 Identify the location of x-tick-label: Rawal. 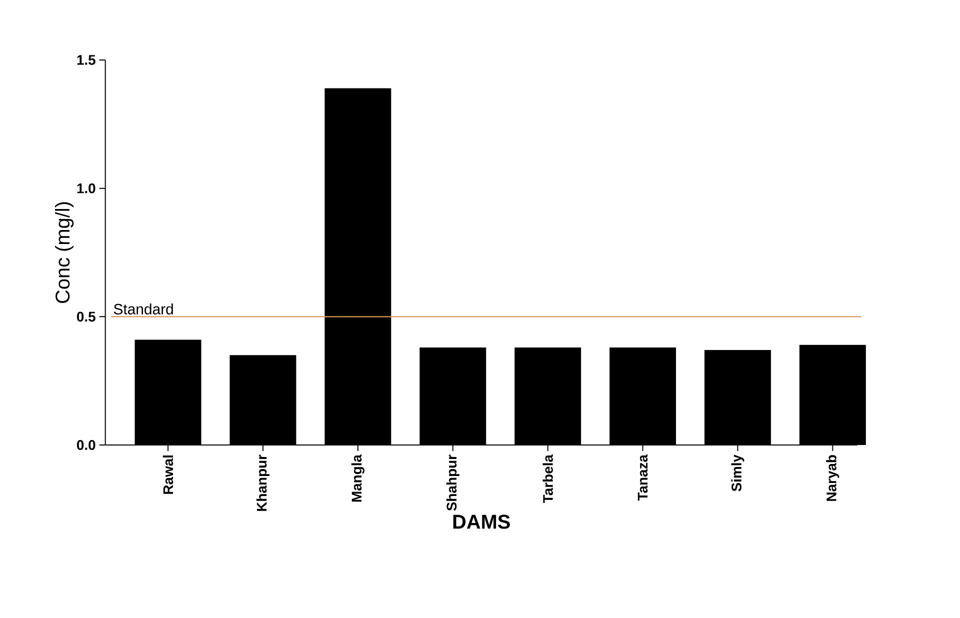
(168, 475).